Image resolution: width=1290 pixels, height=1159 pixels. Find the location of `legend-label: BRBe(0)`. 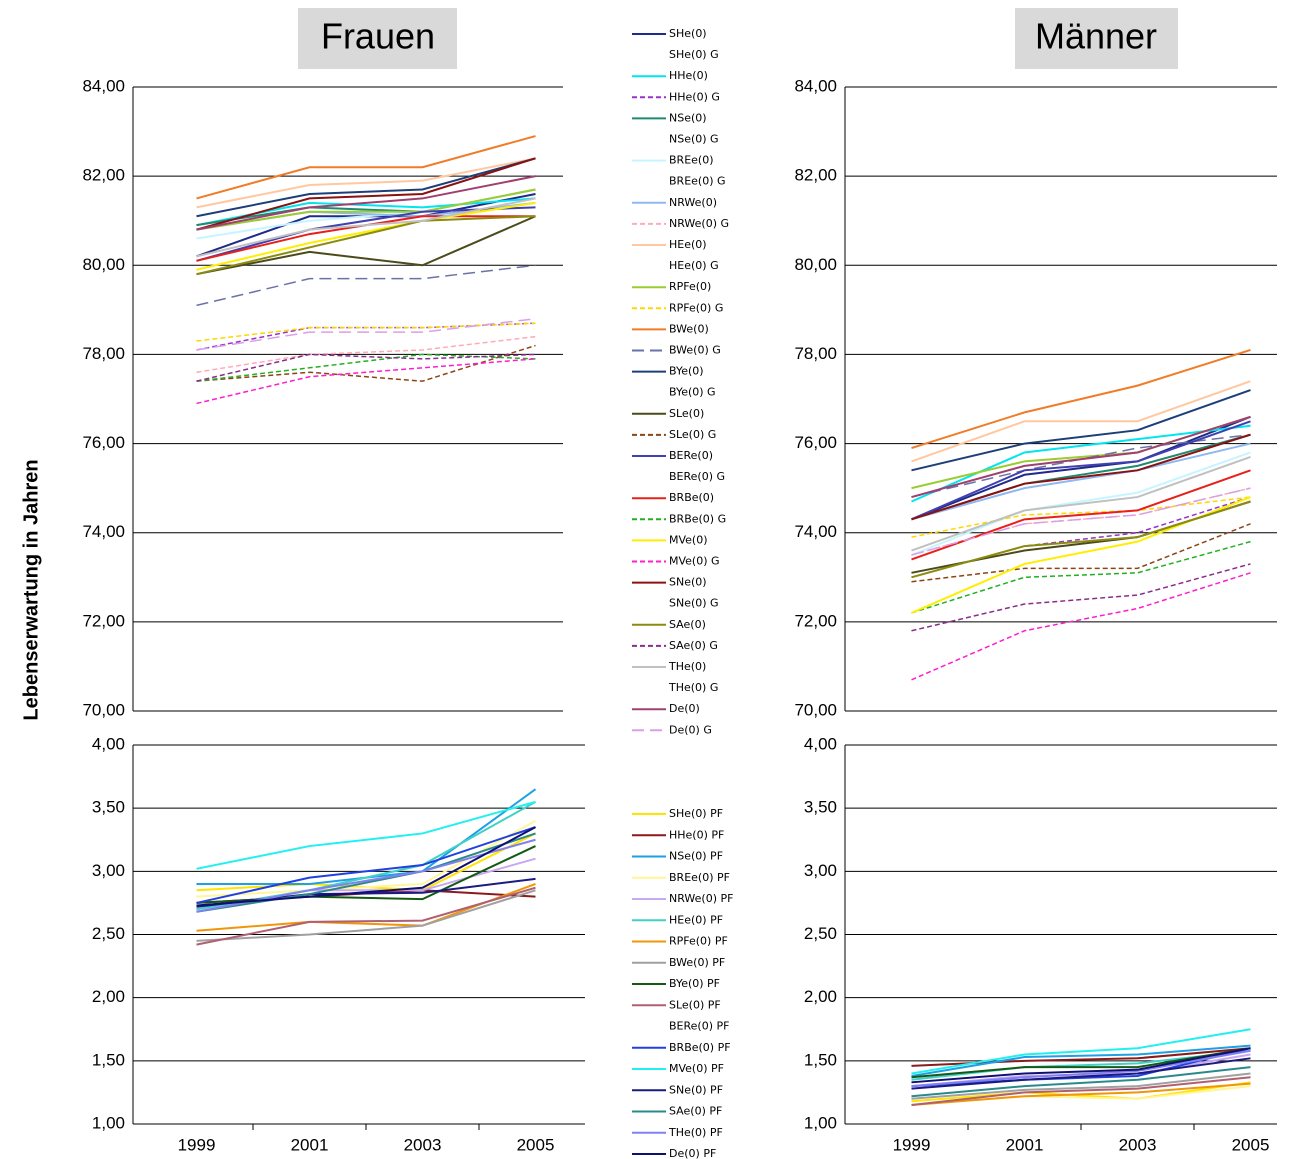

legend-label: BRBe(0) is located at coordinates (691, 497).